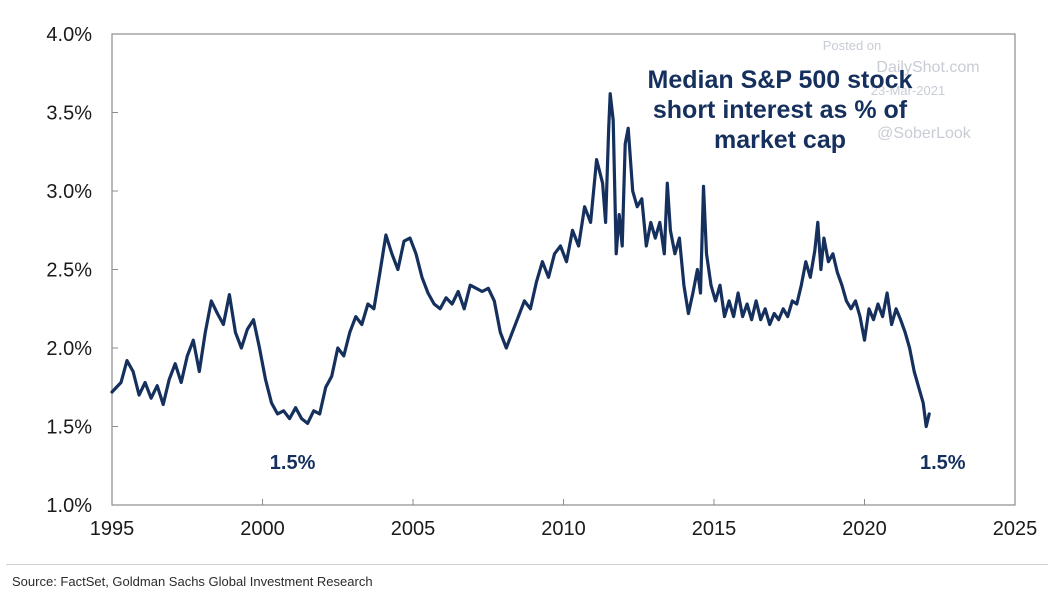  I want to click on watermark-text: @SoberLook, so click(924, 133).